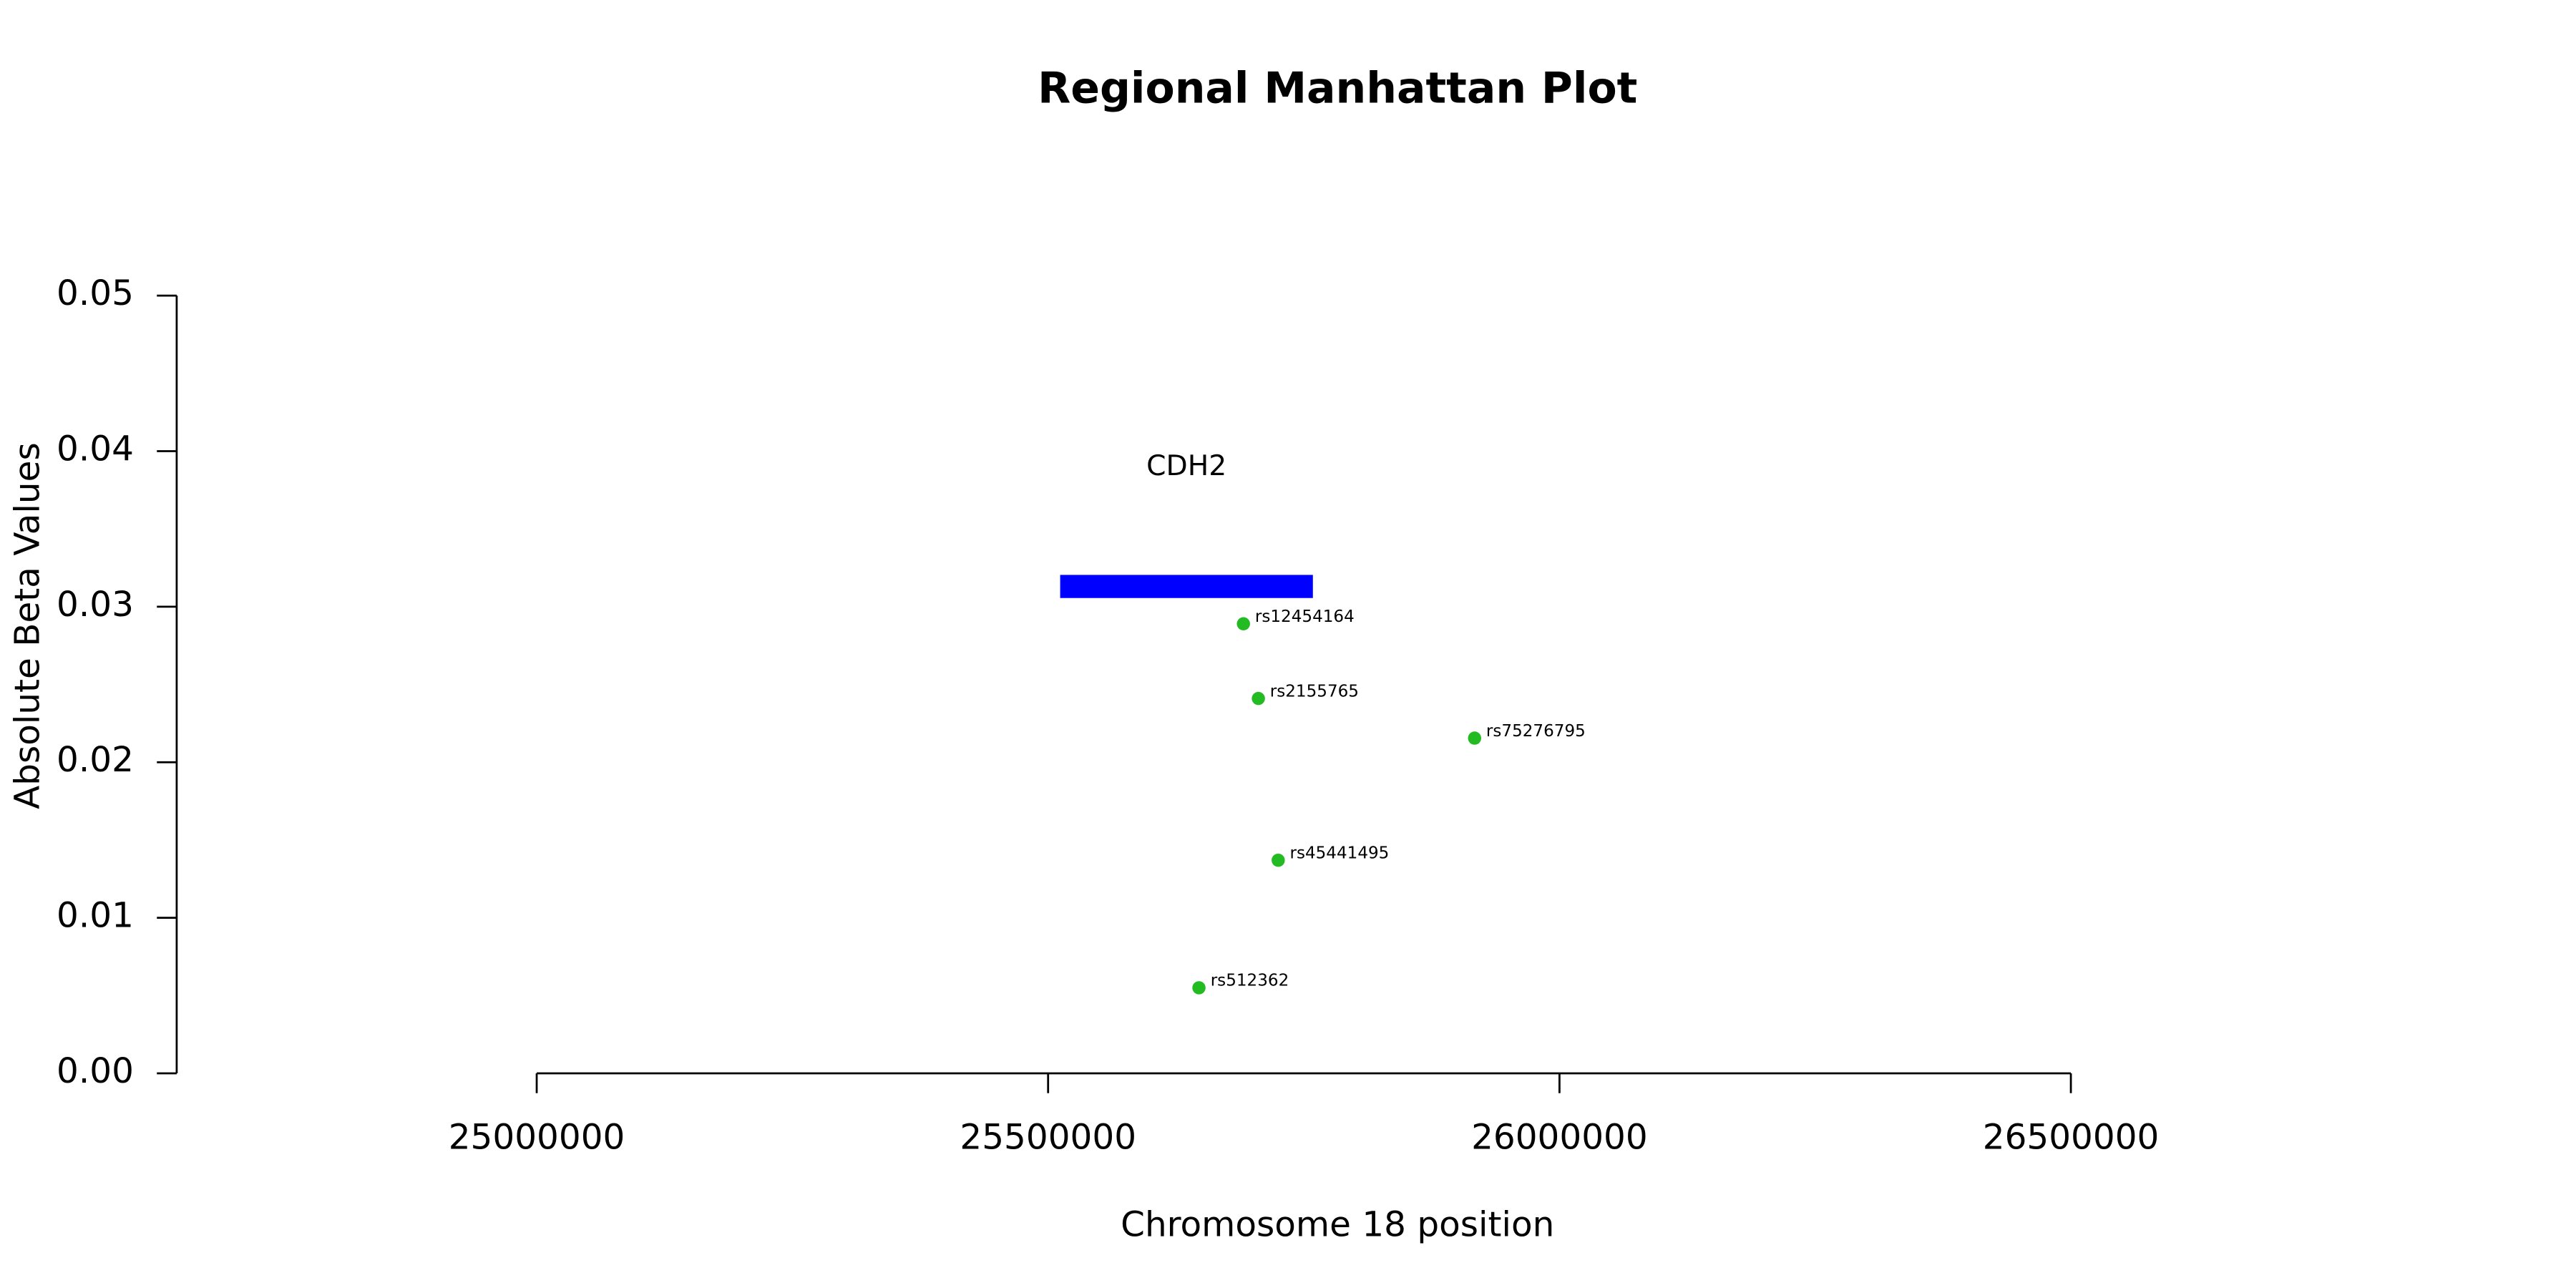 Image resolution: width=2576 pixels, height=1288 pixels. What do you see at coordinates (1536, 731) in the screenshot?
I see `point-label: rs75276795` at bounding box center [1536, 731].